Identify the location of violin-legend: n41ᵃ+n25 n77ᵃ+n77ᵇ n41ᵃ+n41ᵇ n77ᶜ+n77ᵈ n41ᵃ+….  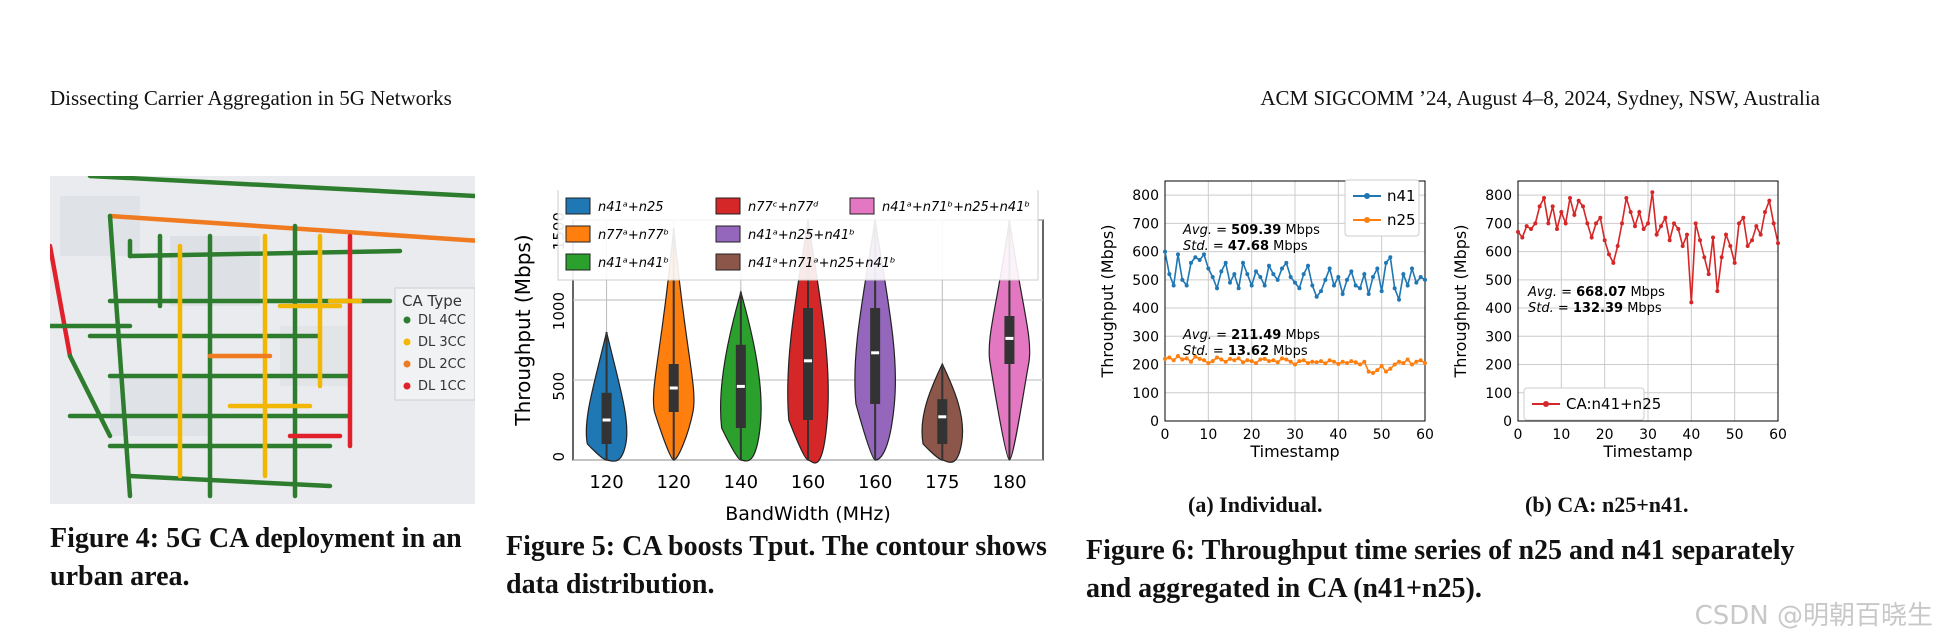
(798, 234).